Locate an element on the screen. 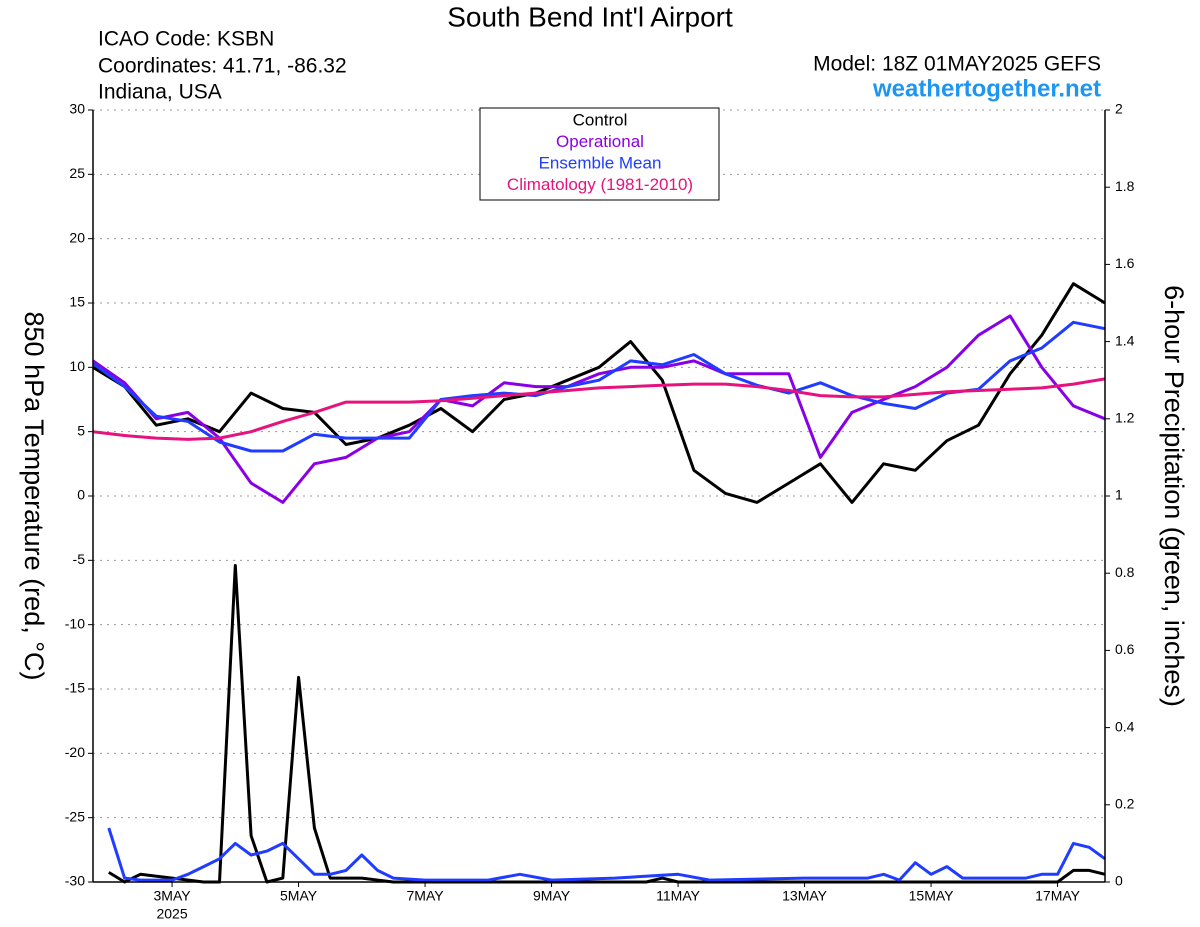 Image resolution: width=1200 pixels, height=927 pixels. website: weathertogether.net is located at coordinates (986, 88).